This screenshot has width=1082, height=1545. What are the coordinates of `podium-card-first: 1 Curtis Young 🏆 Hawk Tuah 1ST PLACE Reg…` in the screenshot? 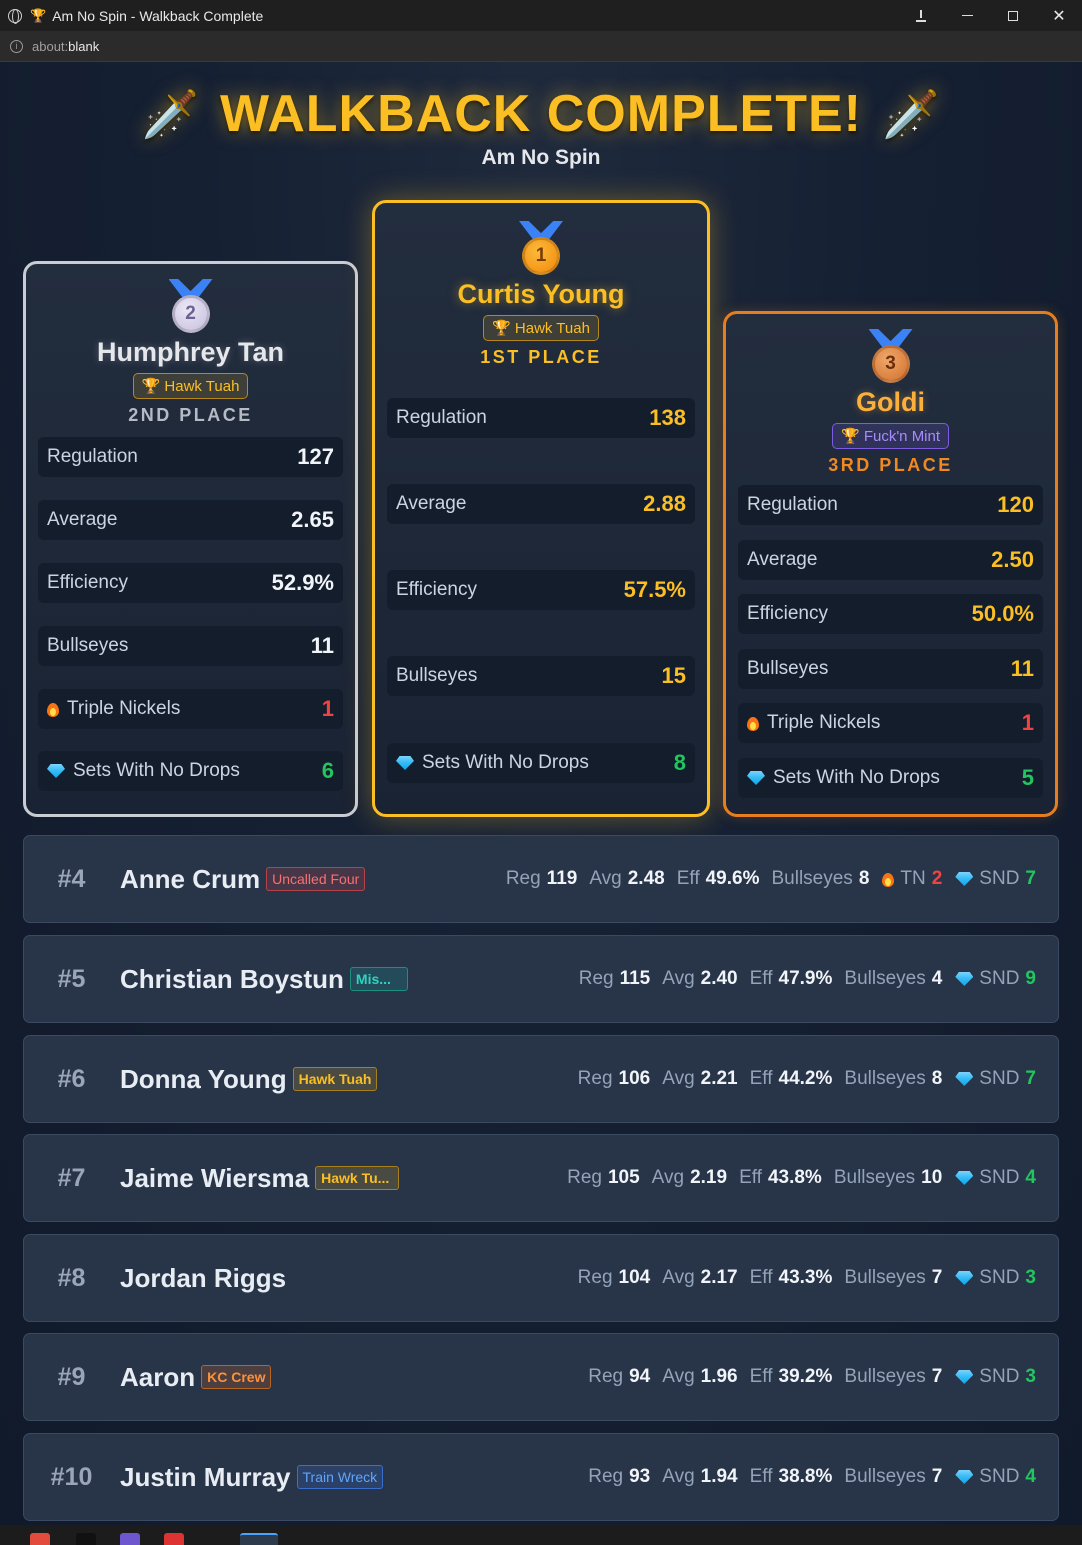 It's located at (541, 508).